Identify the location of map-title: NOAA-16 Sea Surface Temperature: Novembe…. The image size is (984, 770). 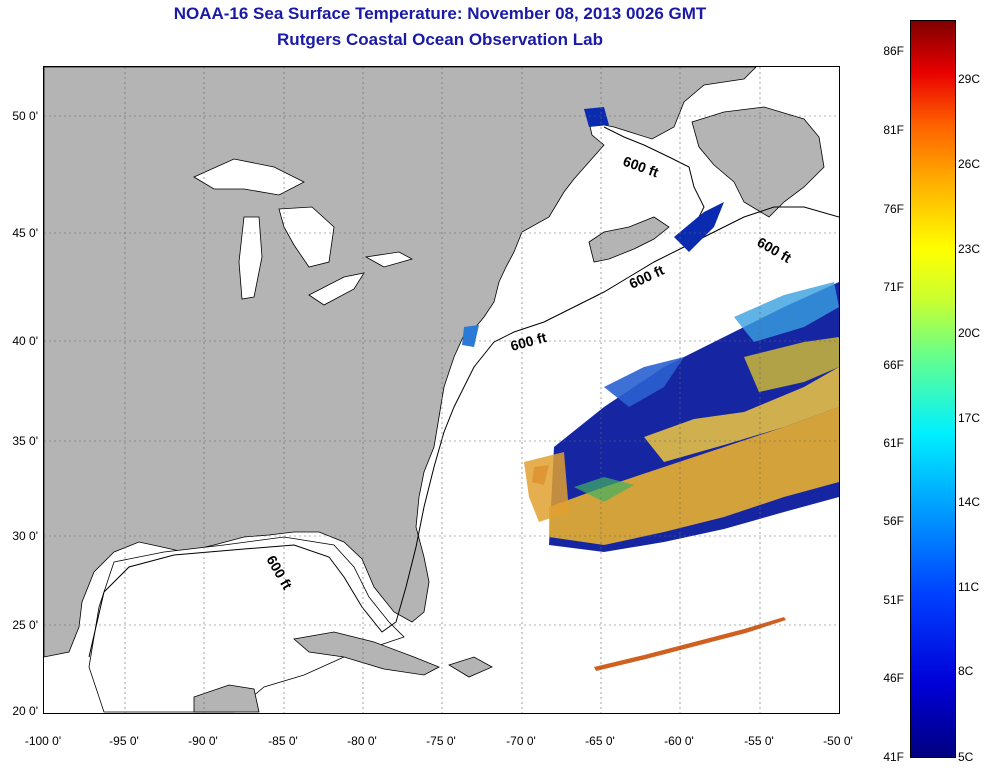
(440, 13).